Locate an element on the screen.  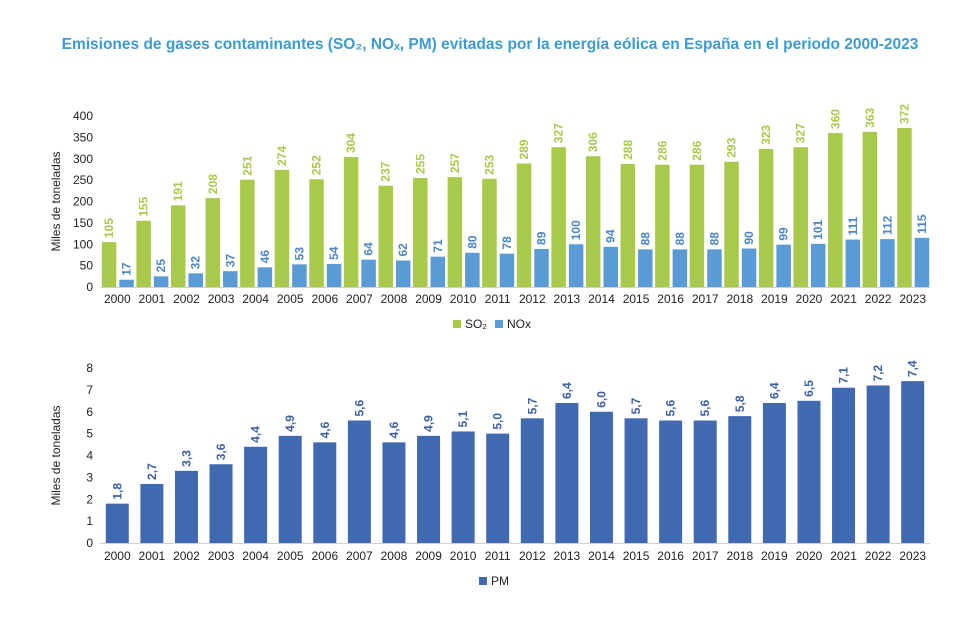
so2-data-label: 372 is located at coordinates (904, 114).